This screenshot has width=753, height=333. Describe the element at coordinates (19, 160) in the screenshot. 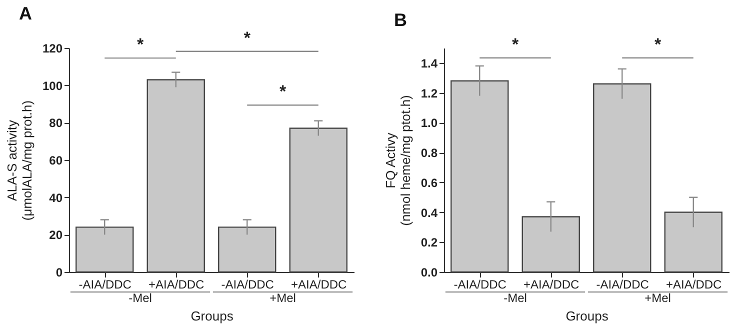

I see `y-axis-title: ALA-S activity (μmolALA/mg prot.h)` at that location.